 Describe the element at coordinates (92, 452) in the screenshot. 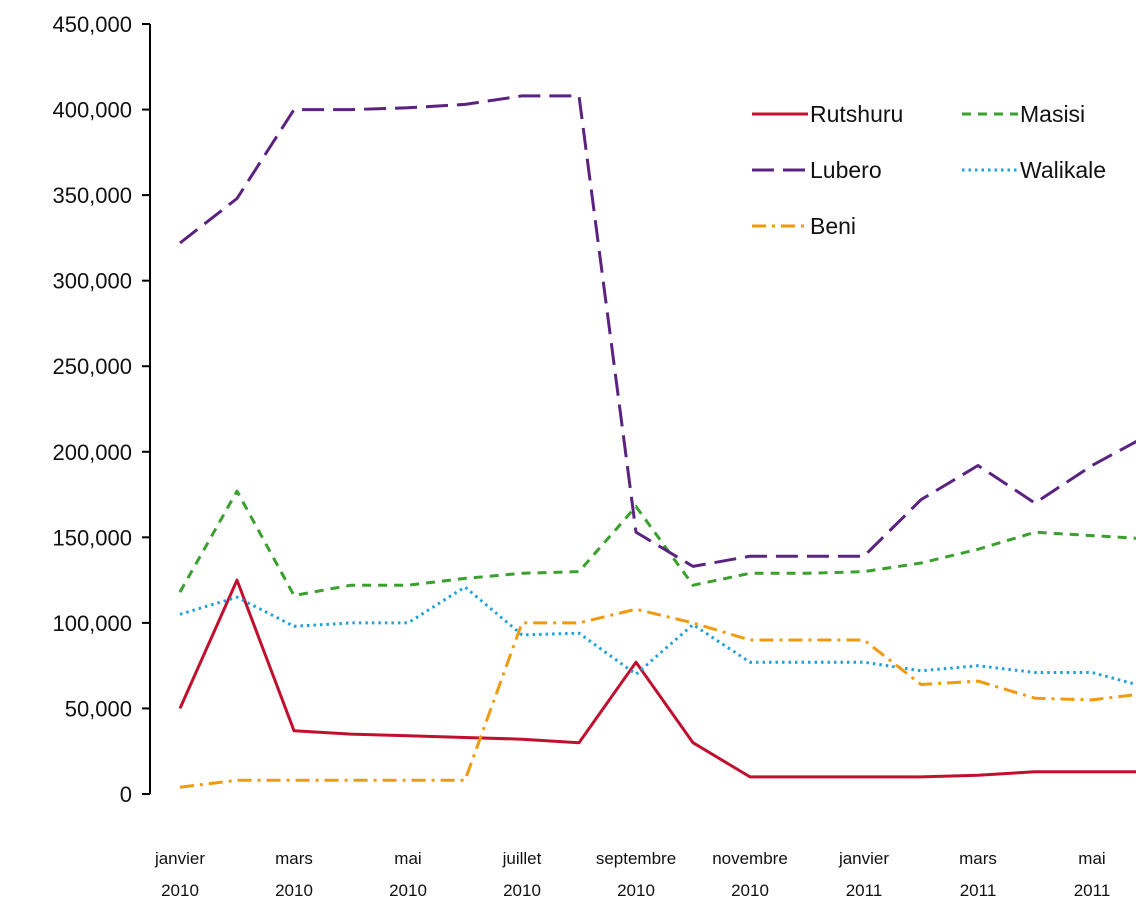

I see `y-tick-label: 200,000` at that location.